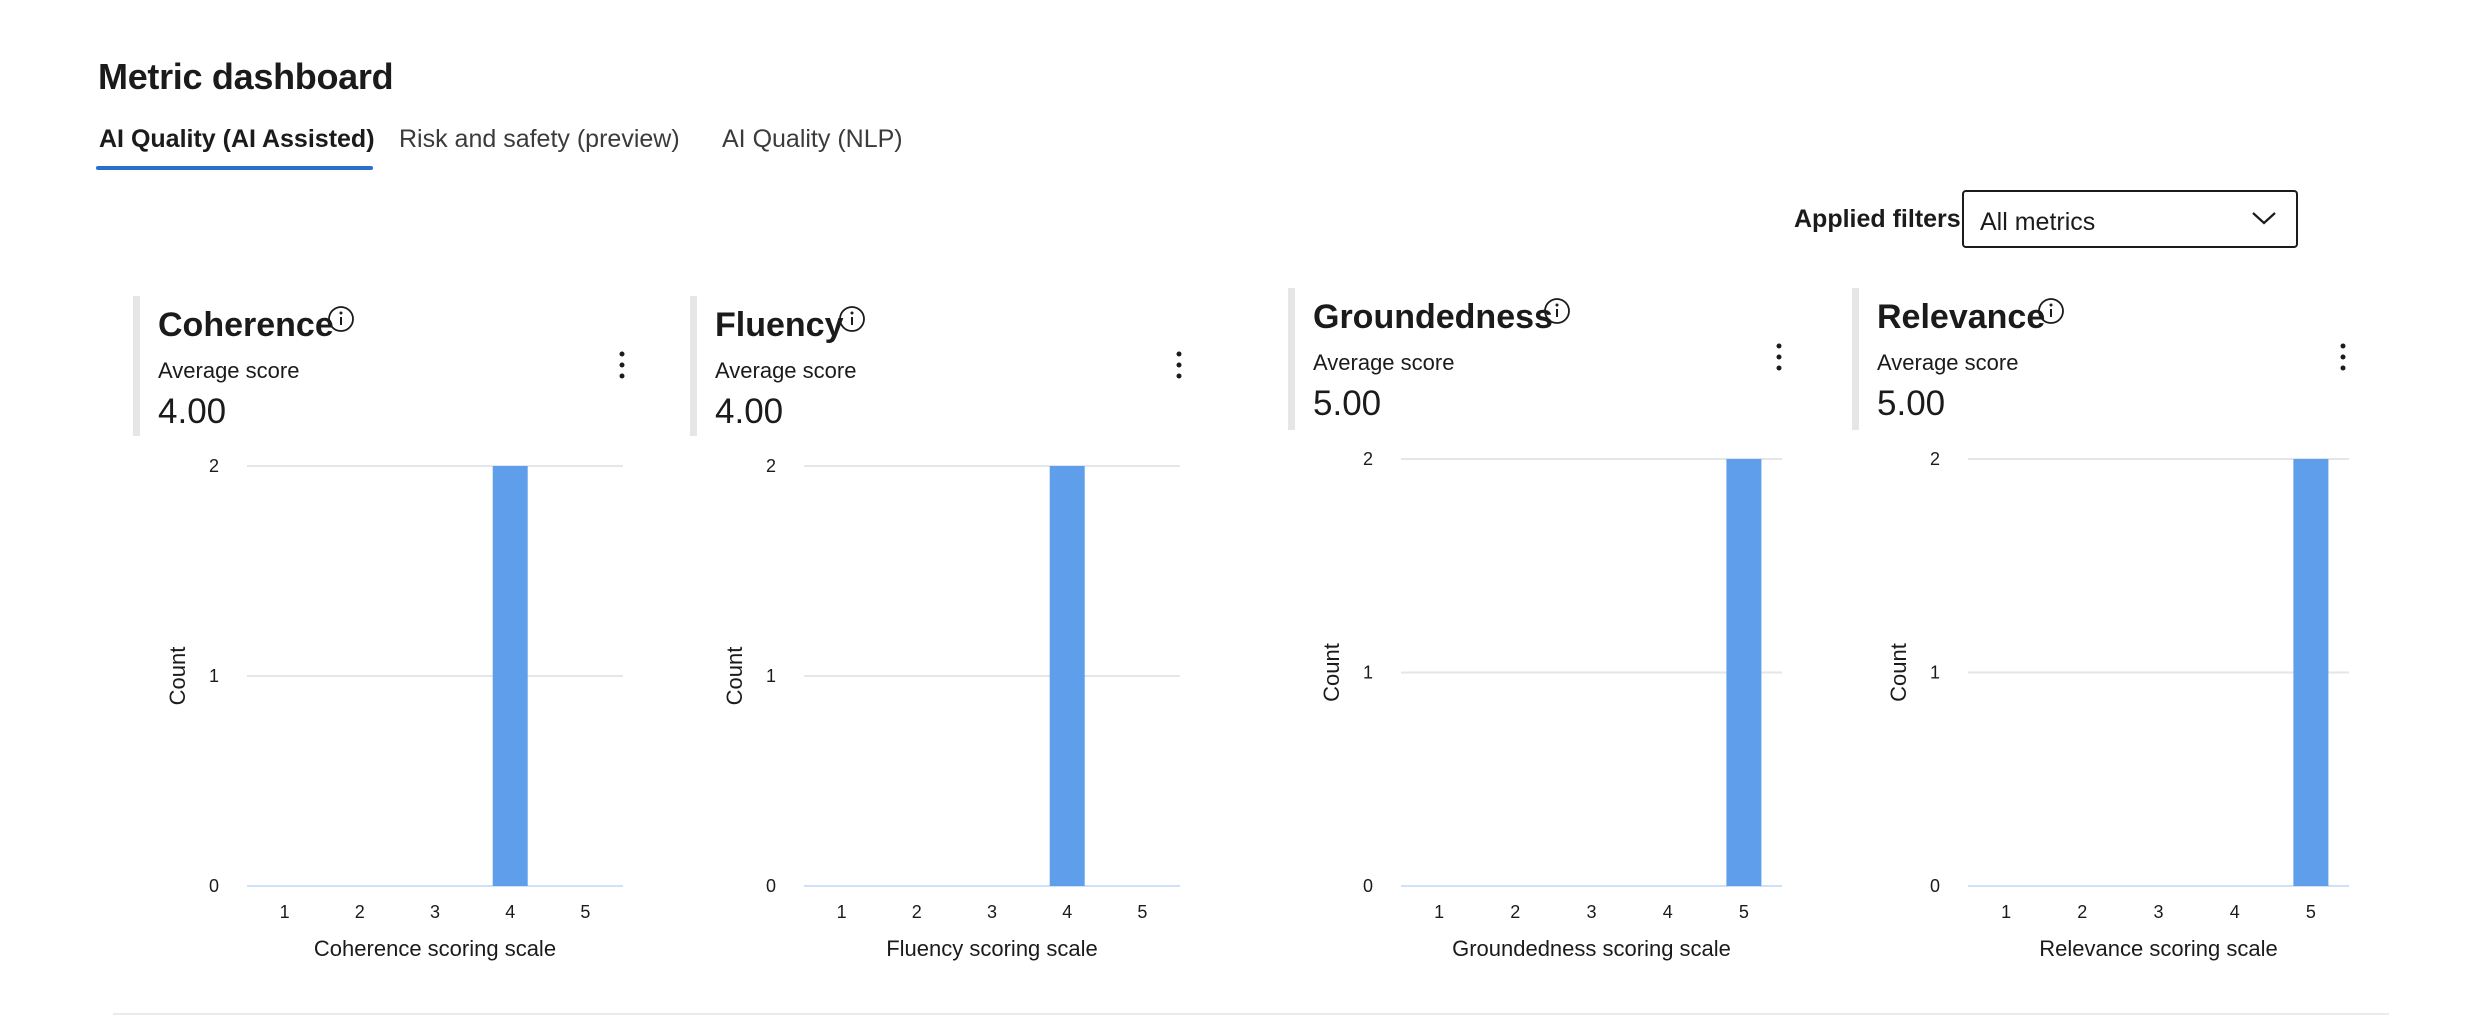  What do you see at coordinates (1591, 948) in the screenshot?
I see `x-axis-title: Groundedness scoring scale` at bounding box center [1591, 948].